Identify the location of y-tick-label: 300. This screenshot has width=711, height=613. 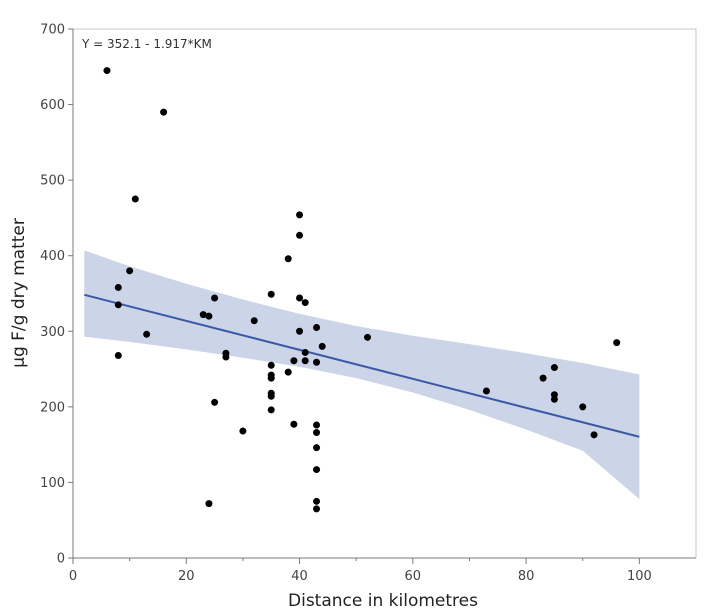
(52, 332).